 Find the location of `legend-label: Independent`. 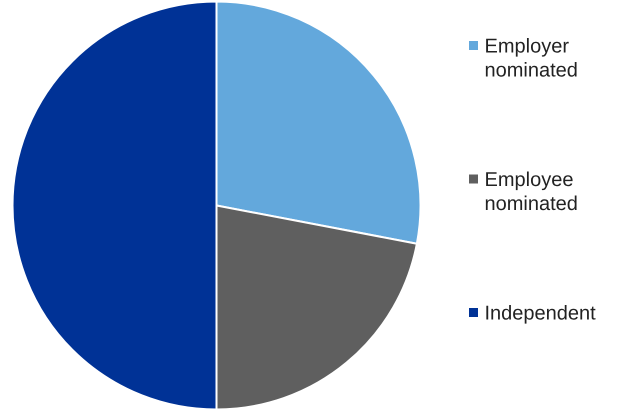

legend-label: Independent is located at coordinates (540, 313).